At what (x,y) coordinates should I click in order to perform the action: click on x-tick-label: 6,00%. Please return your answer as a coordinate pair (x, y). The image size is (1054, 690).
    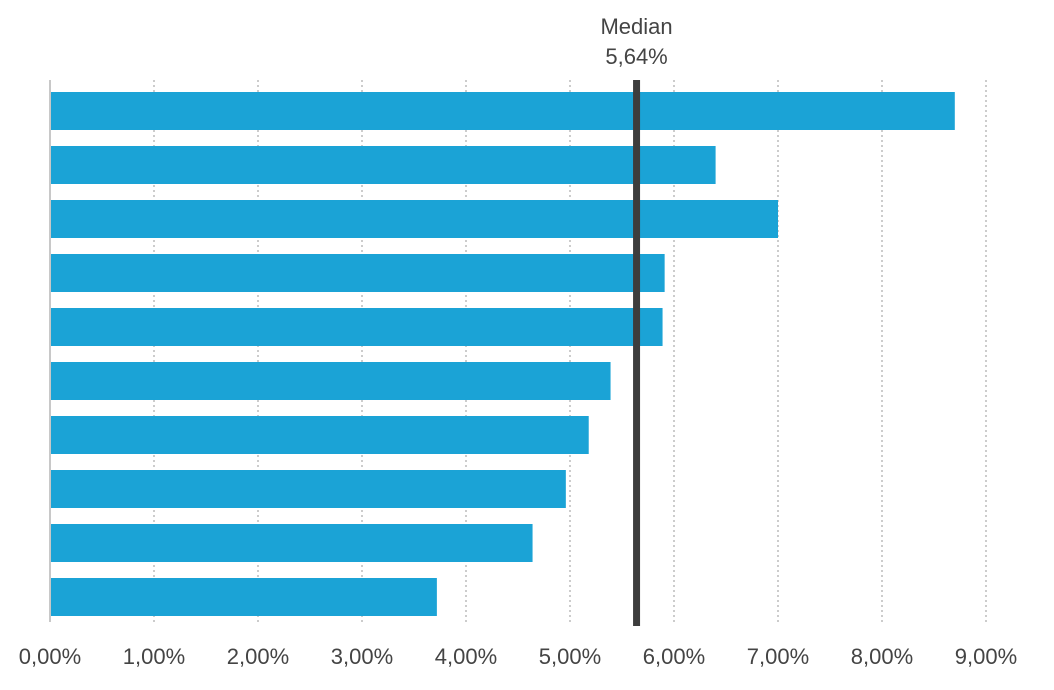
    Looking at the image, I should click on (674, 656).